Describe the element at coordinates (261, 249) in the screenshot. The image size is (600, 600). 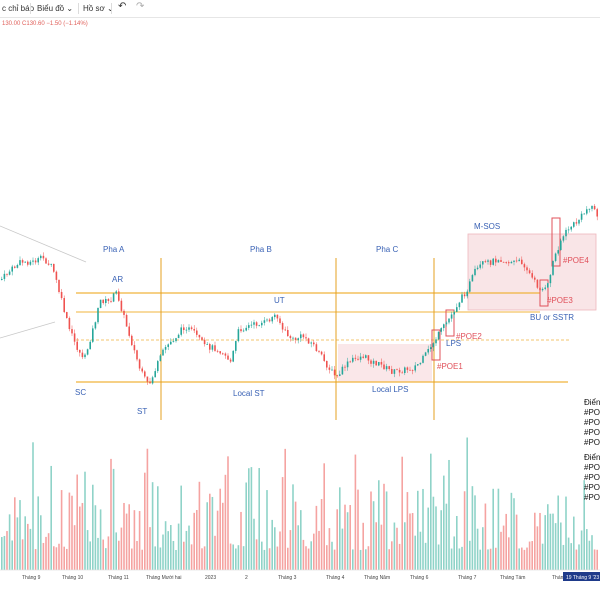
I see `phase-b-label: Pha B` at that location.